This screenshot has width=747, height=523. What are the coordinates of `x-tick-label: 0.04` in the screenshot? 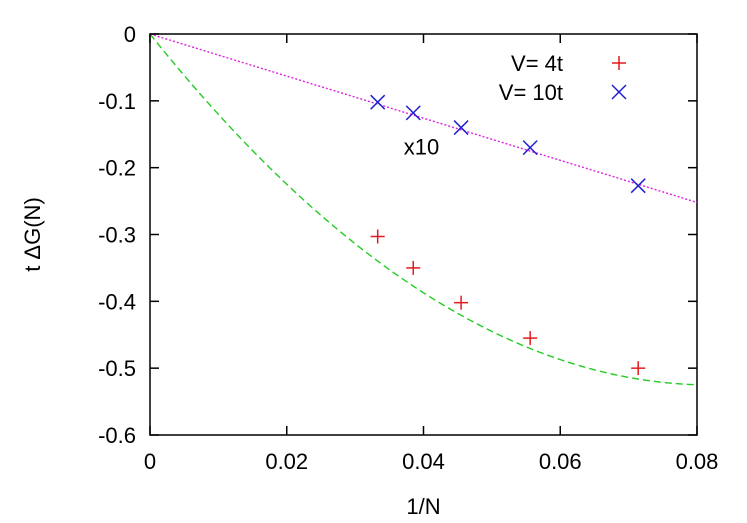 It's located at (423, 461).